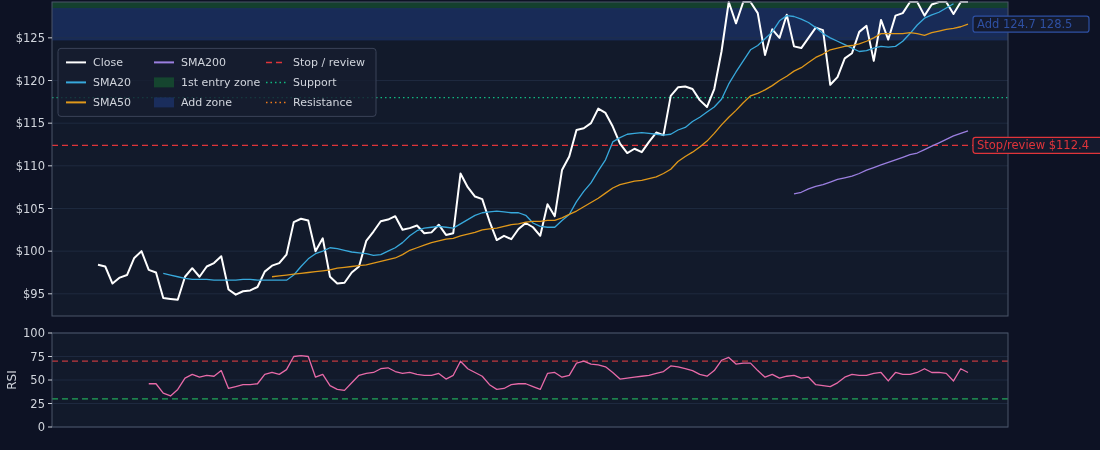  Describe the element at coordinates (30, 208) in the screenshot. I see `y-tick-label: $105` at that location.